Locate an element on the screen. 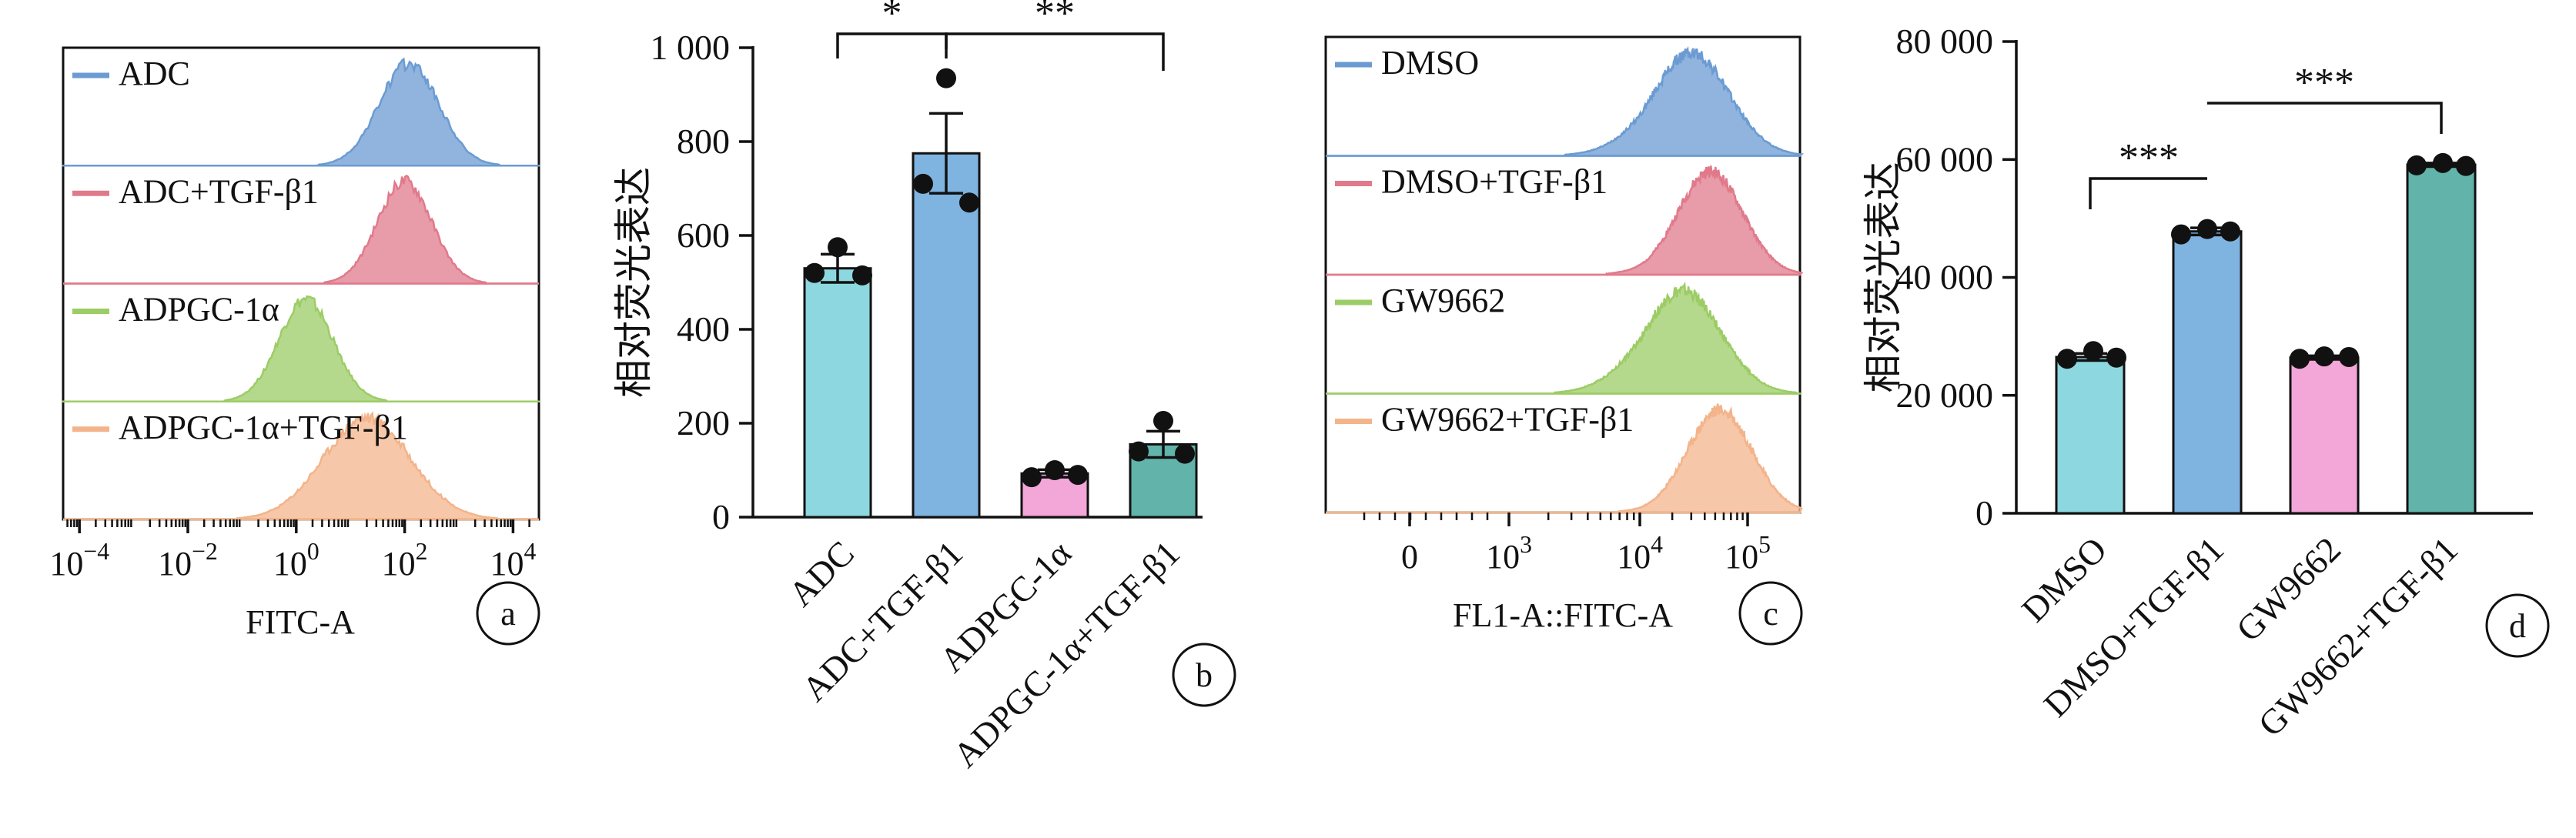 The width and height of the screenshot is (2576, 838). y-tick-label: 40 000 is located at coordinates (1945, 278).